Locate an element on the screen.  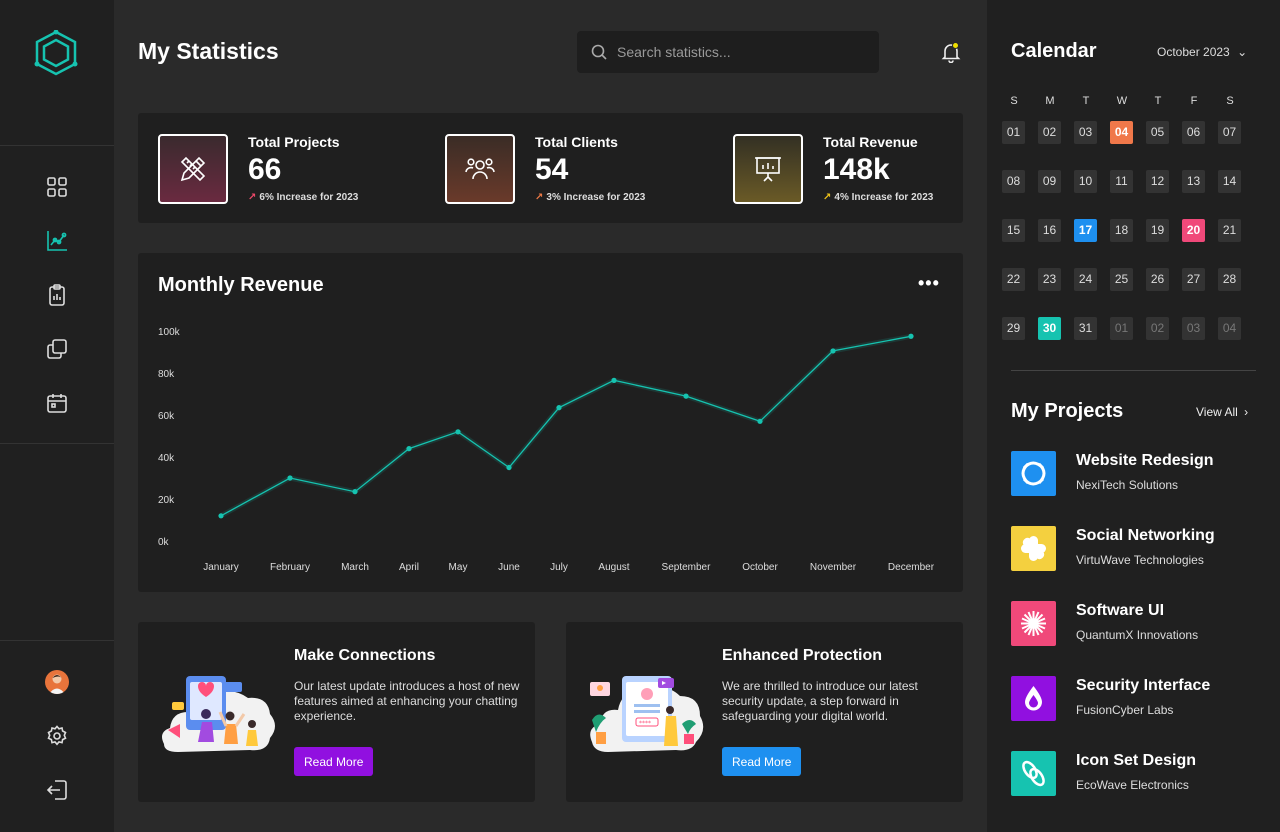
promo-title: Make Connections is located at coordinates (365, 655).